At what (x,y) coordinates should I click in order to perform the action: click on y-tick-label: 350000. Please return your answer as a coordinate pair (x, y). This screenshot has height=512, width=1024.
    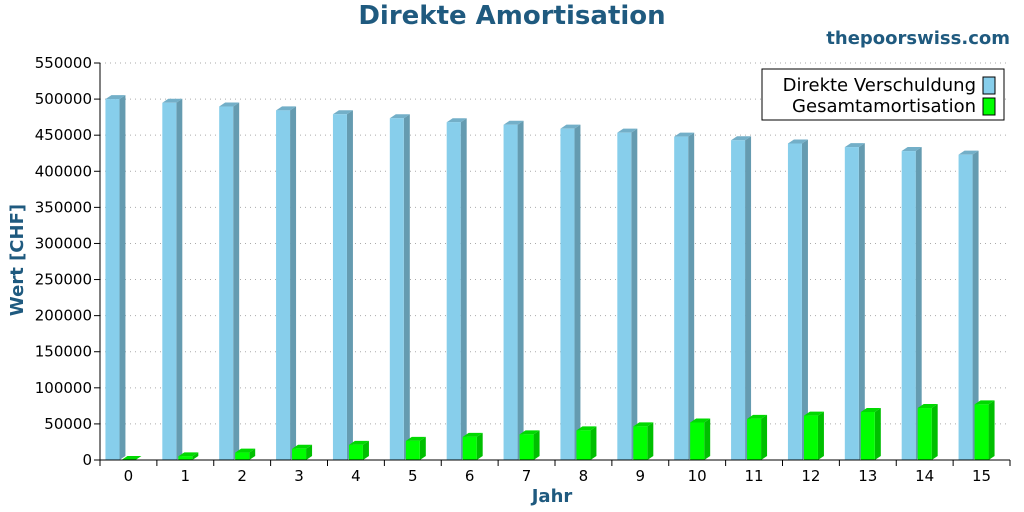
    Looking at the image, I should click on (63, 207).